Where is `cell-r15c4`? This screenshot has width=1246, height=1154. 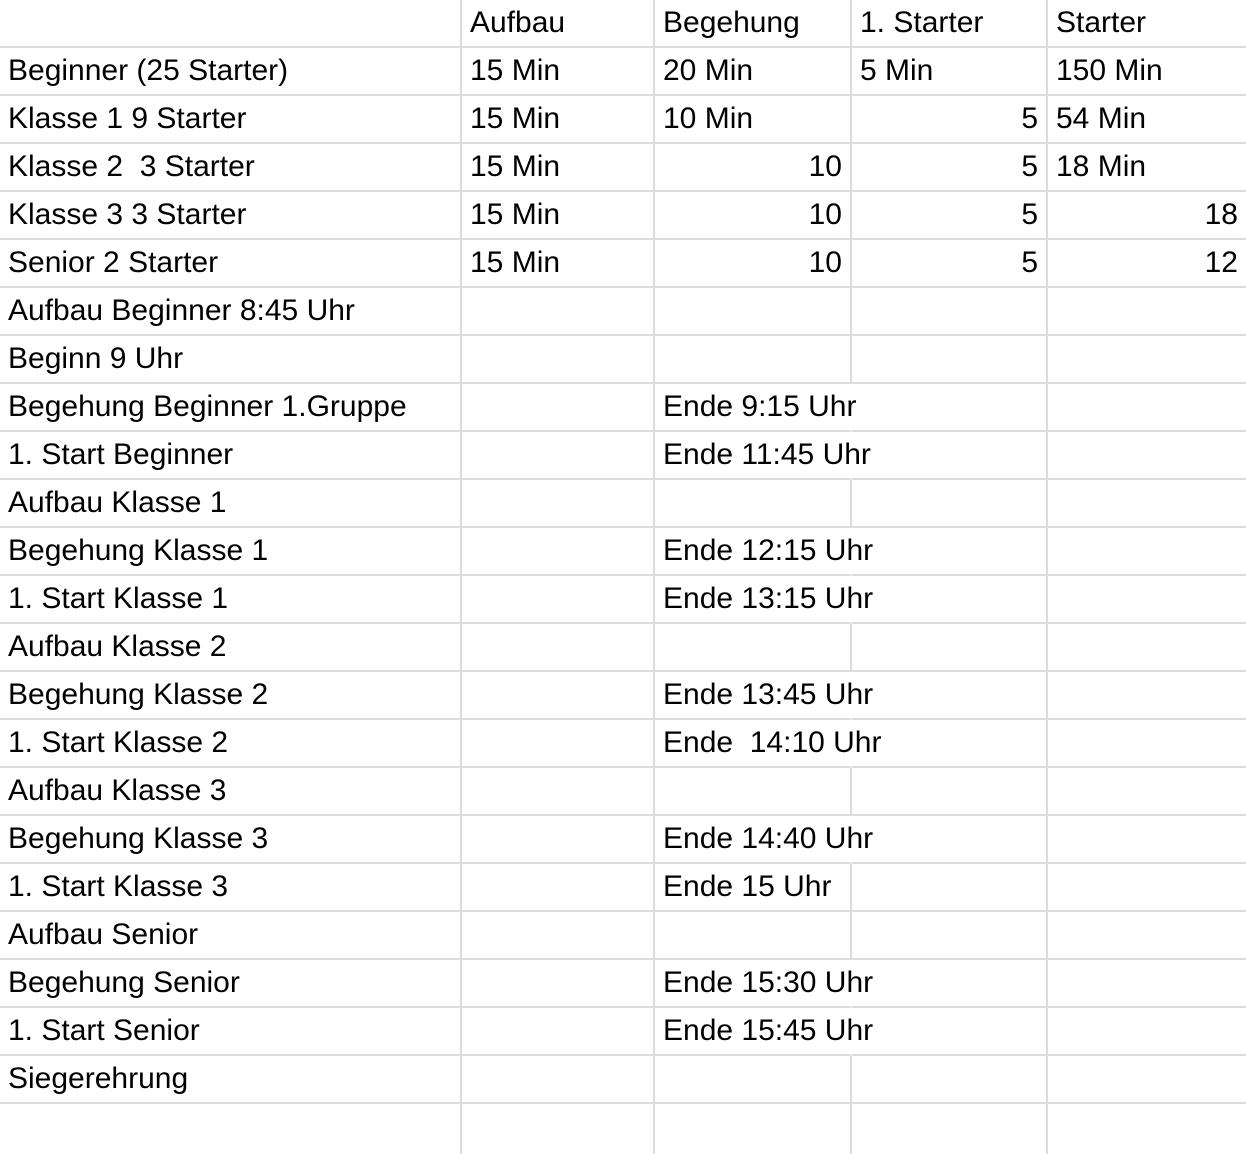 cell-r15c4 is located at coordinates (950, 696).